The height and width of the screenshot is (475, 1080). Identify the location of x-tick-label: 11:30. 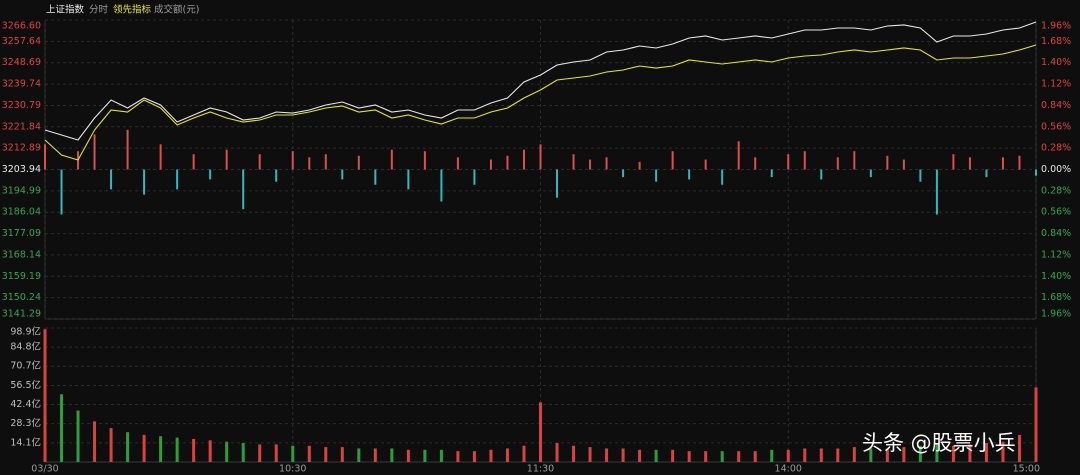
(540, 469).